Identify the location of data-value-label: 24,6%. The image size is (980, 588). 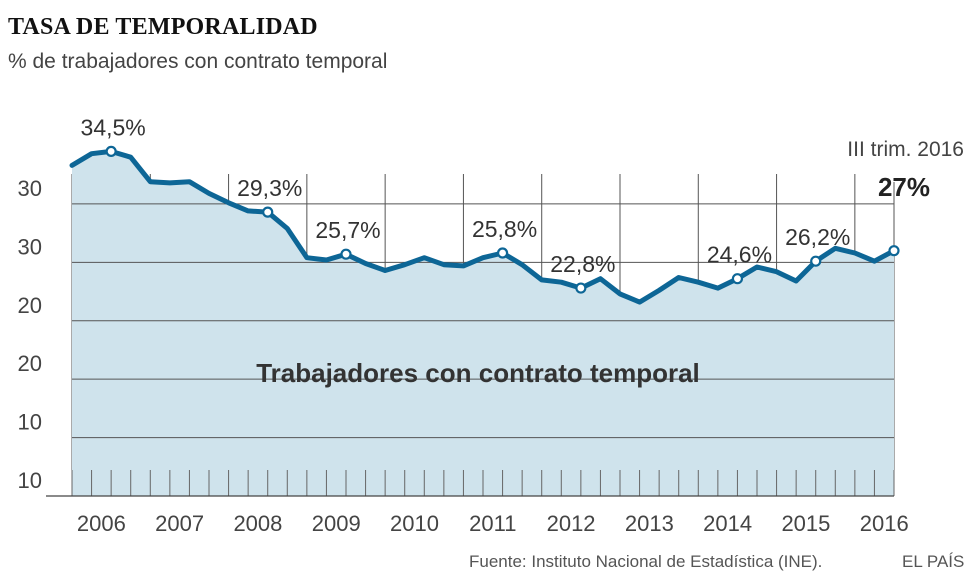
(739, 255).